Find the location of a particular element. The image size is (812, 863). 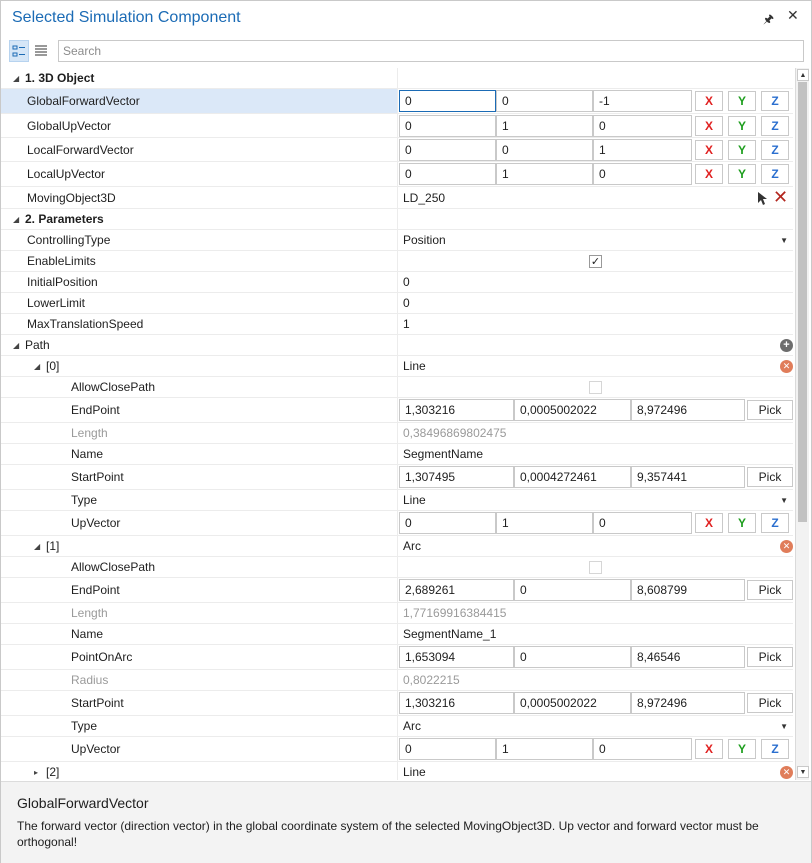

remove-icon: ✕ is located at coordinates (786, 772).